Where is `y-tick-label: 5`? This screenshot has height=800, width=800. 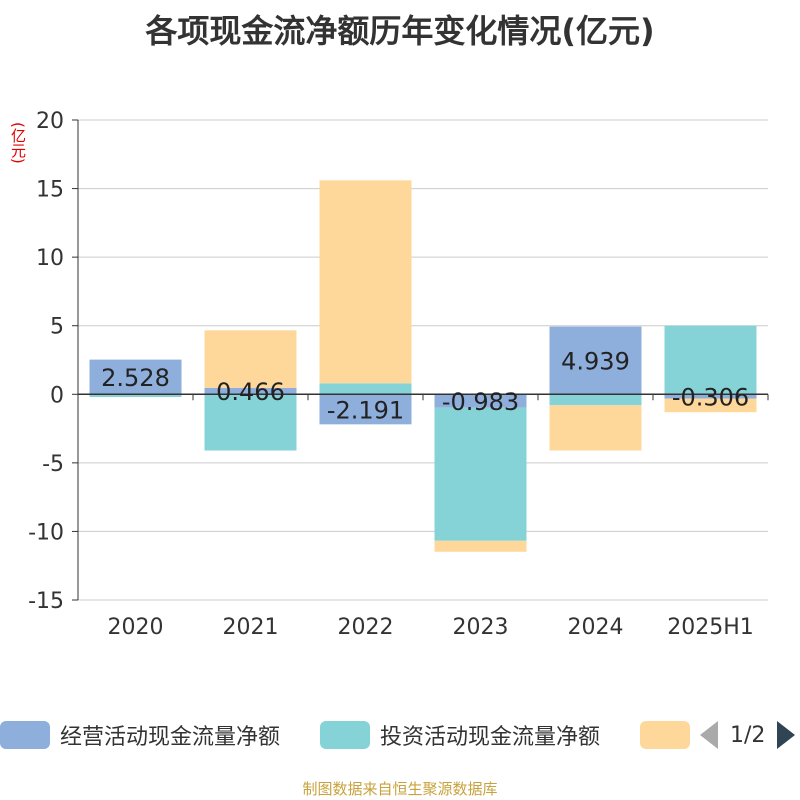 y-tick-label: 5 is located at coordinates (57, 327).